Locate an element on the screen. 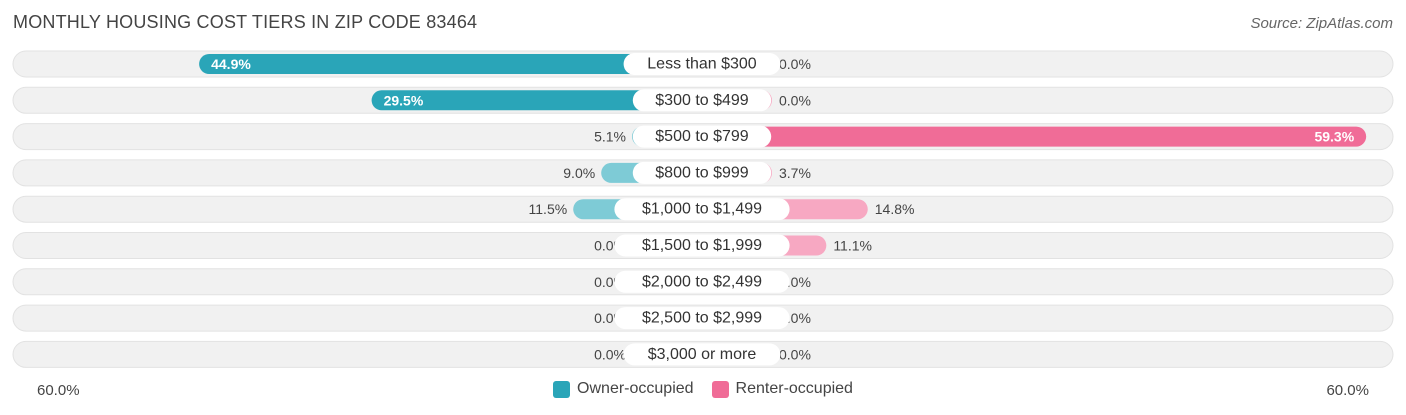 This screenshot has height=415, width=1406. renter-value-label: 3.7% is located at coordinates (795, 173).